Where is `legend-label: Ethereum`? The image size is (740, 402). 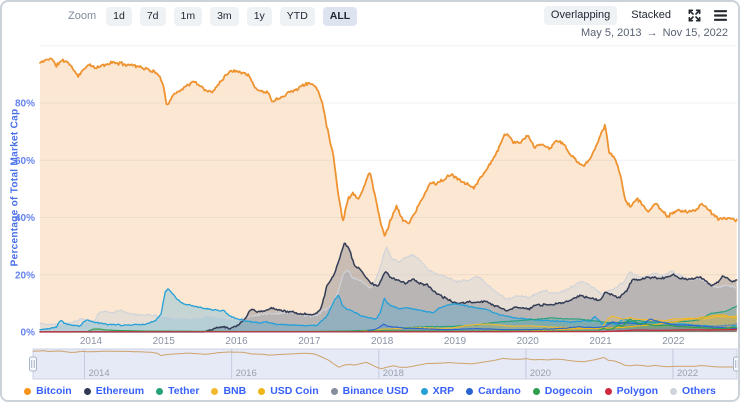 legend-label: Ethereum is located at coordinates (120, 391).